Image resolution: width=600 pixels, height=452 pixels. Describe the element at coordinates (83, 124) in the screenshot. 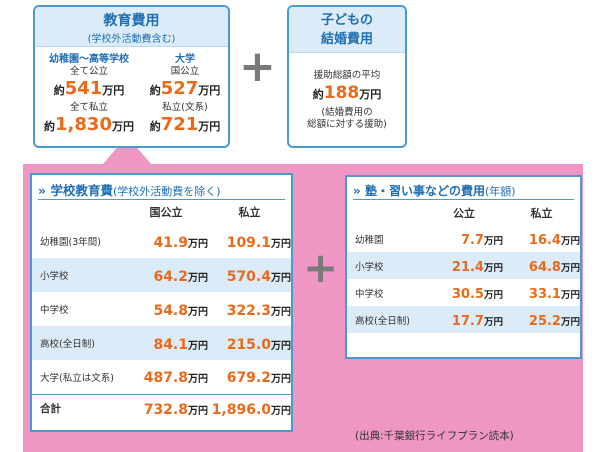

I see `k12-private-value: 1,830` at that location.